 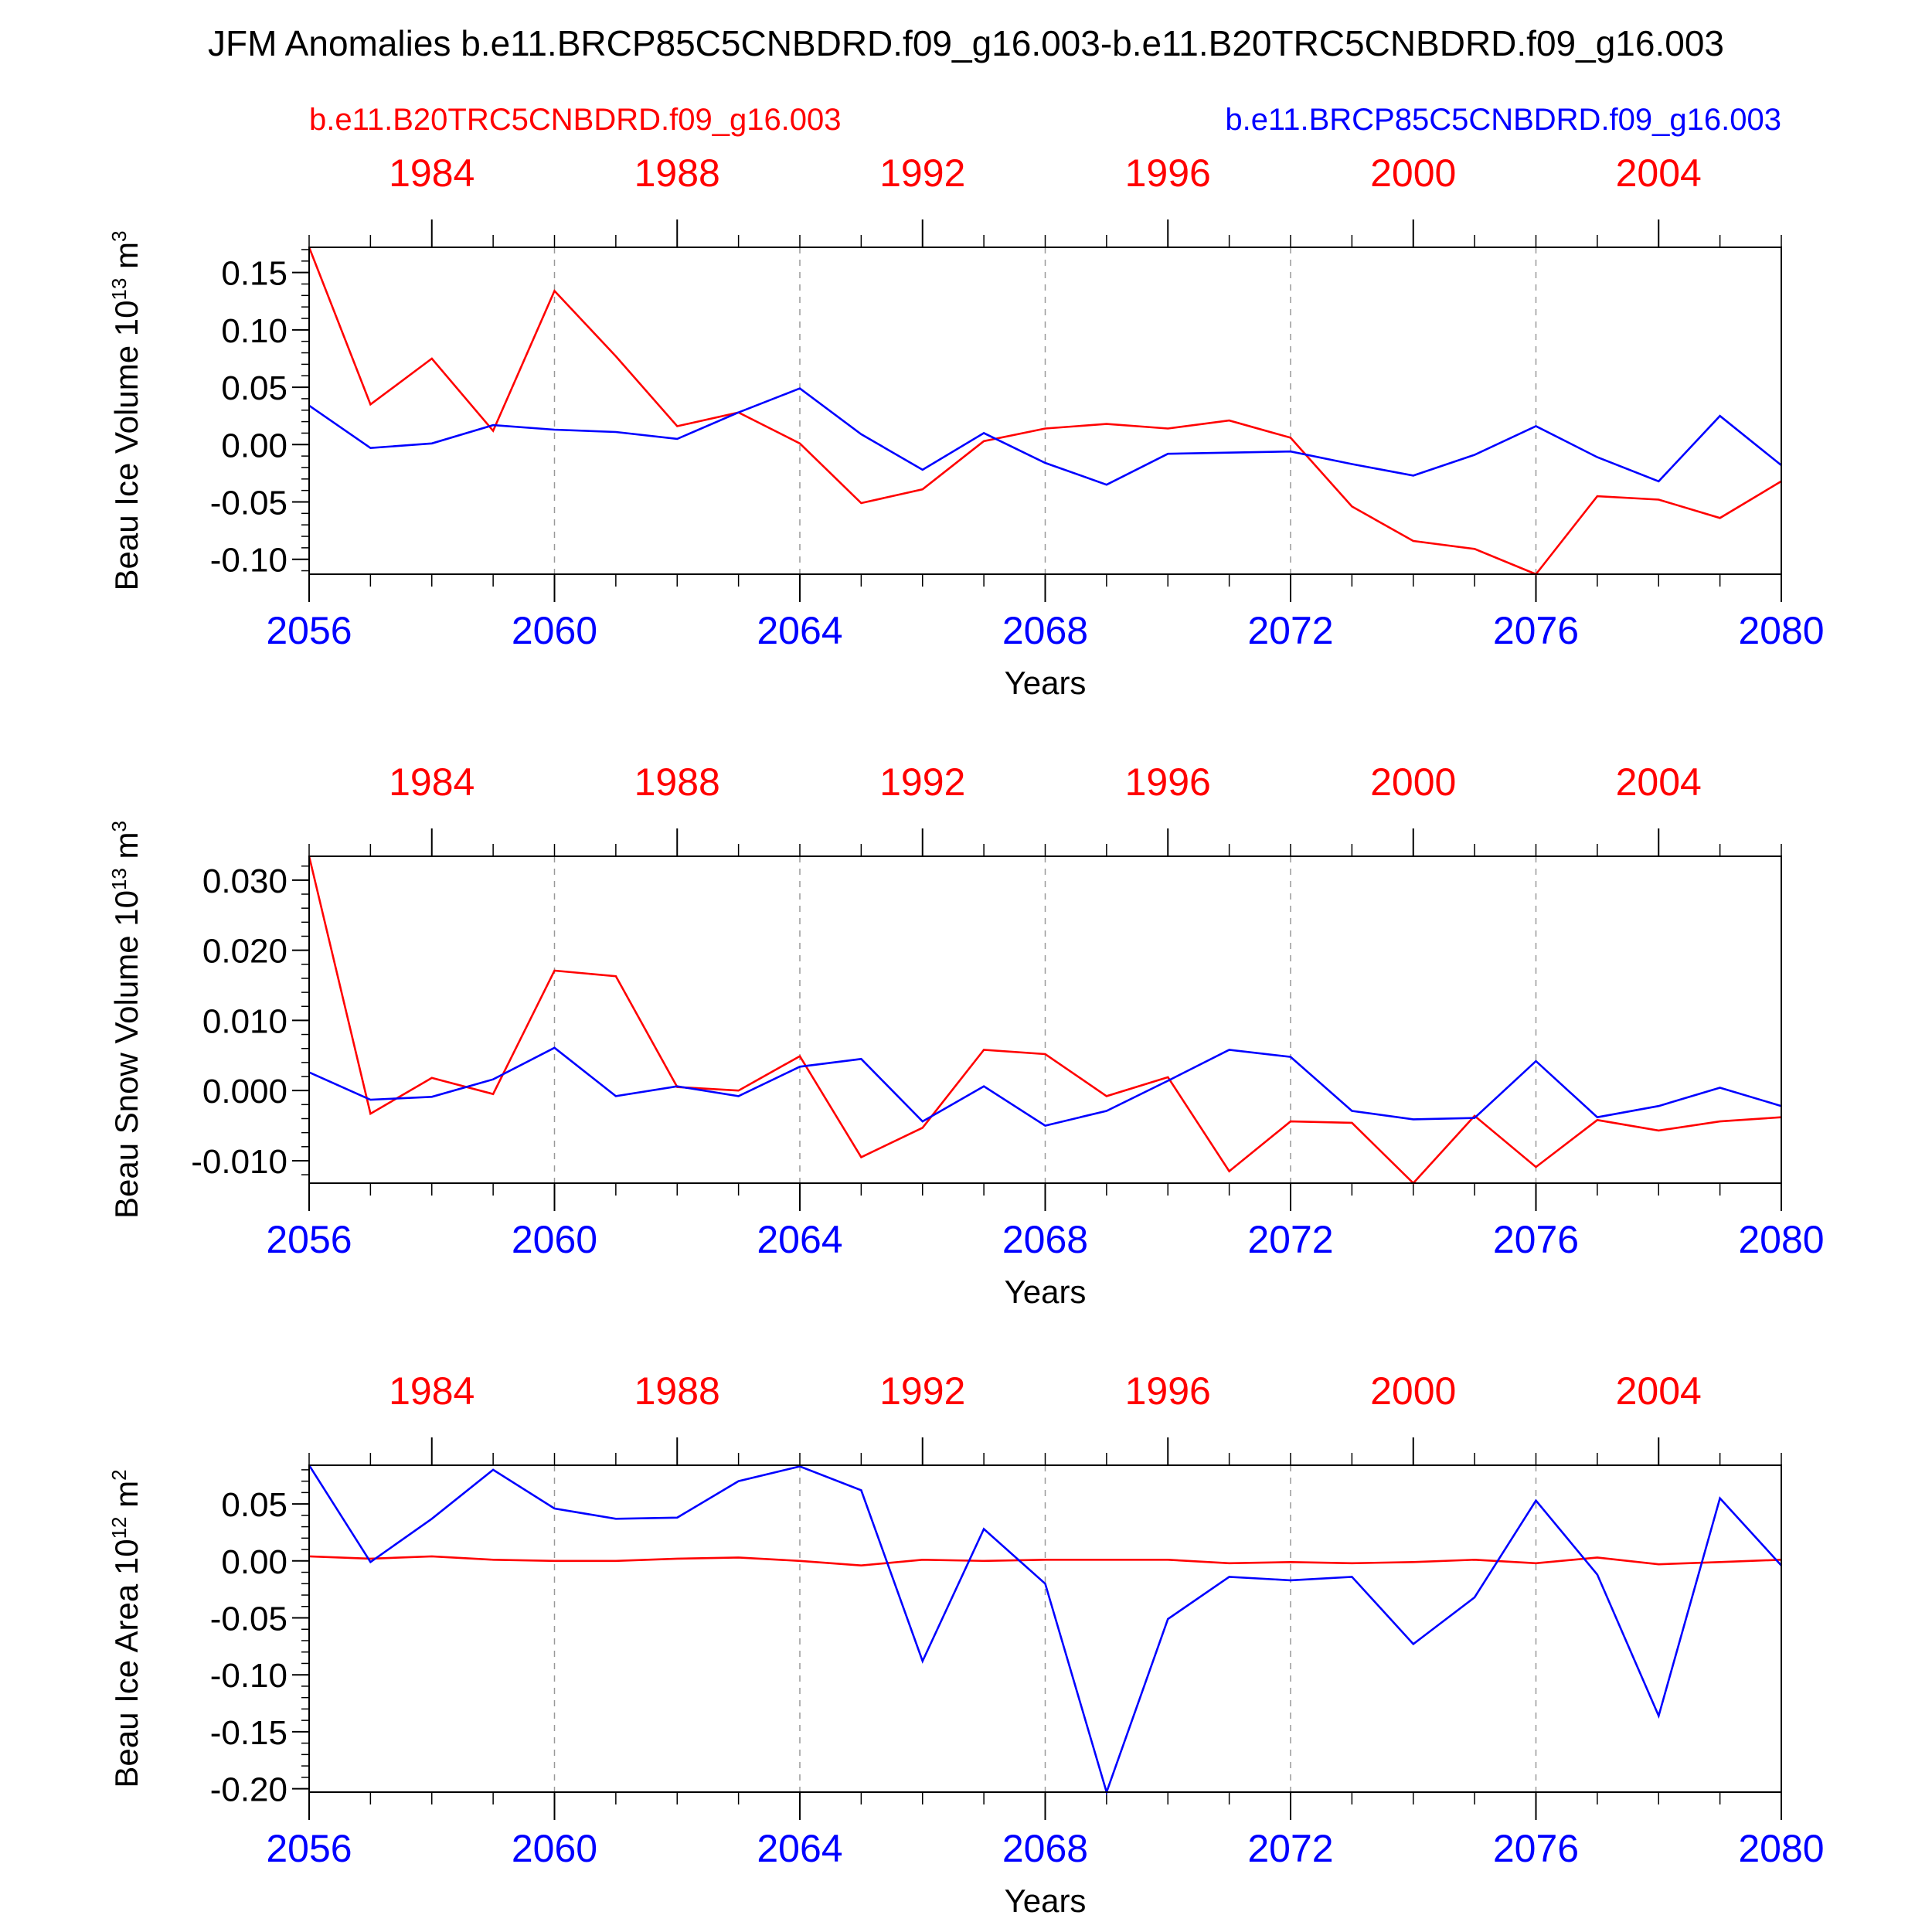 What do you see at coordinates (119, 1527) in the screenshot?
I see `y-axis-title-exponent: 12` at bounding box center [119, 1527].